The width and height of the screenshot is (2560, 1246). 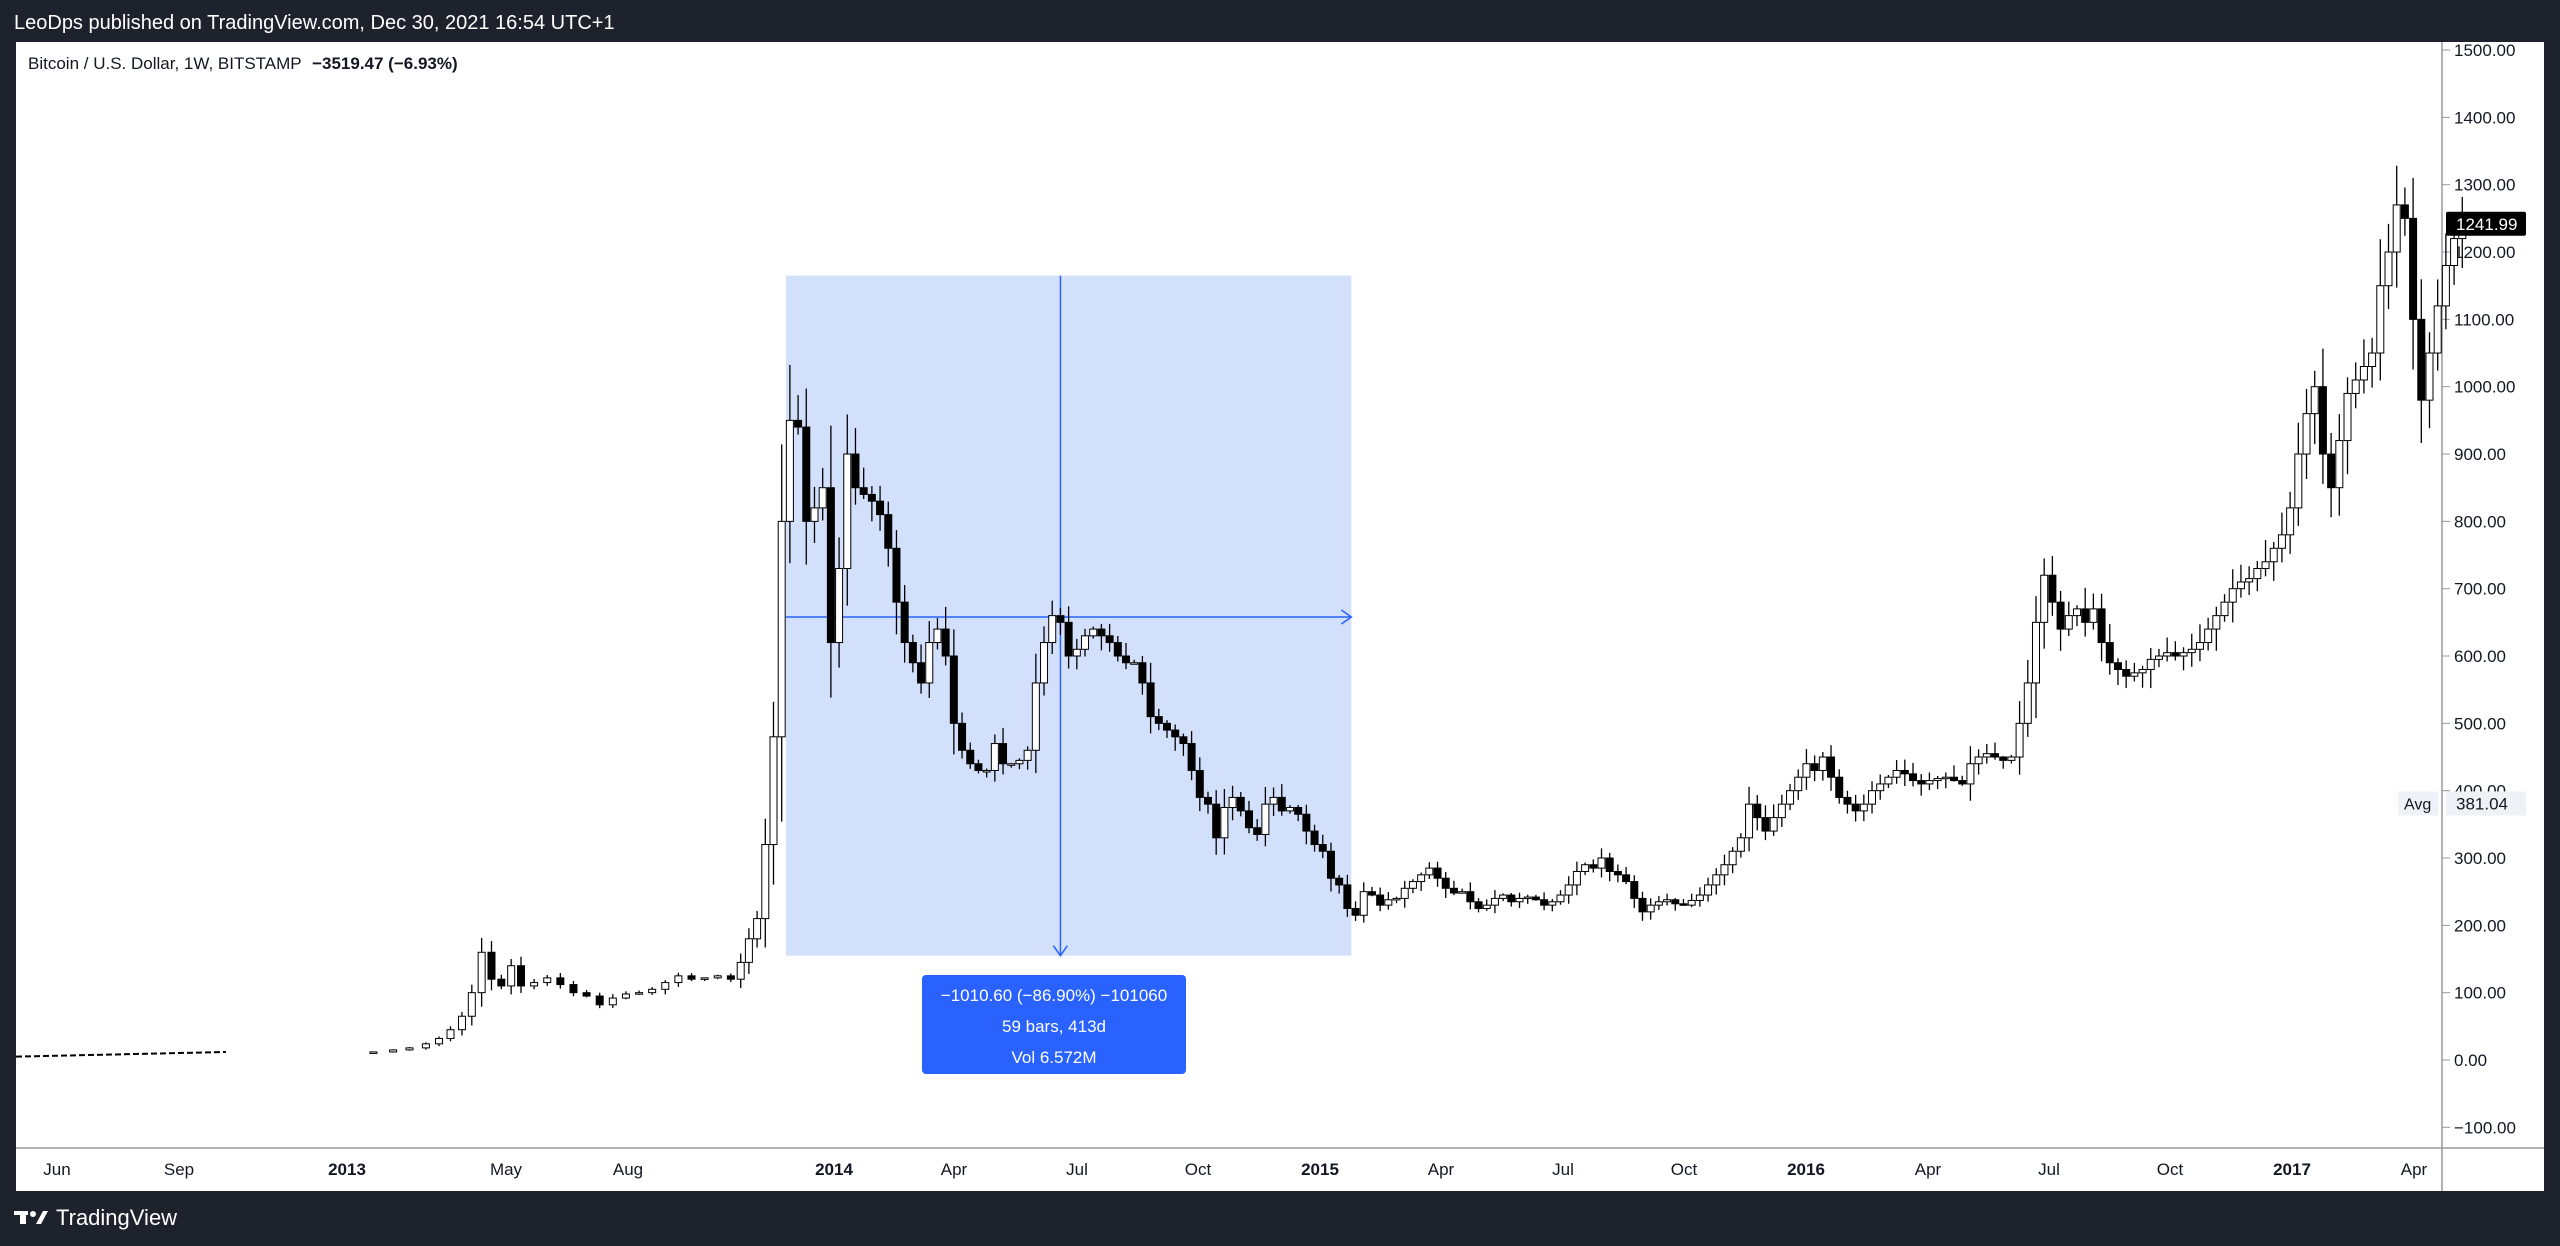 What do you see at coordinates (2484, 387) in the screenshot?
I see `price-tick-label: 1000.00` at bounding box center [2484, 387].